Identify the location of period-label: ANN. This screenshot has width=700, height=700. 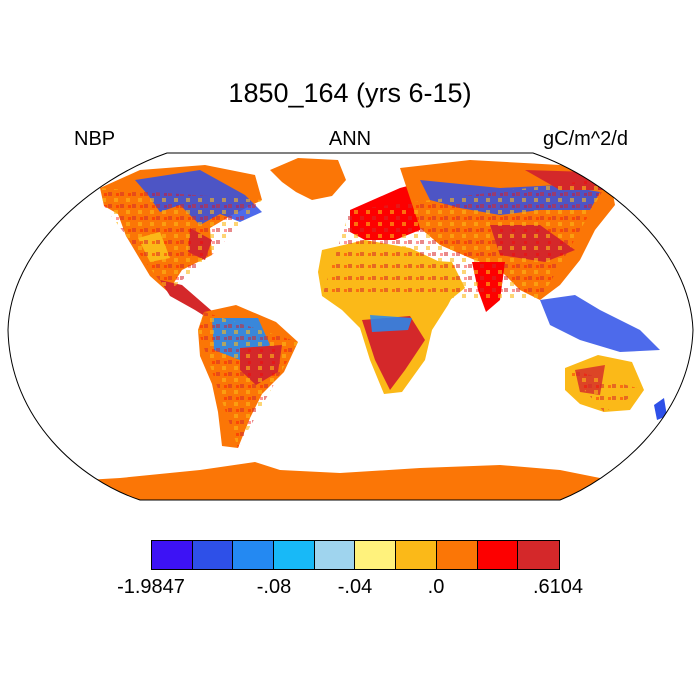
(350, 139).